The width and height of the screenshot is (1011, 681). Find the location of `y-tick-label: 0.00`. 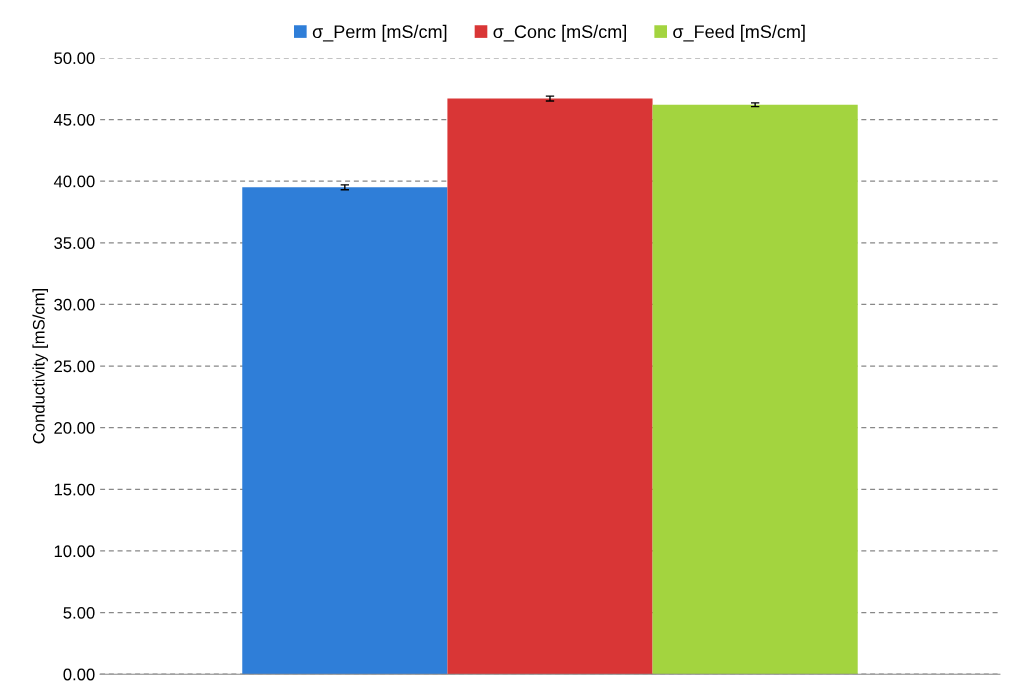

y-tick-label: 0.00 is located at coordinates (79, 674).